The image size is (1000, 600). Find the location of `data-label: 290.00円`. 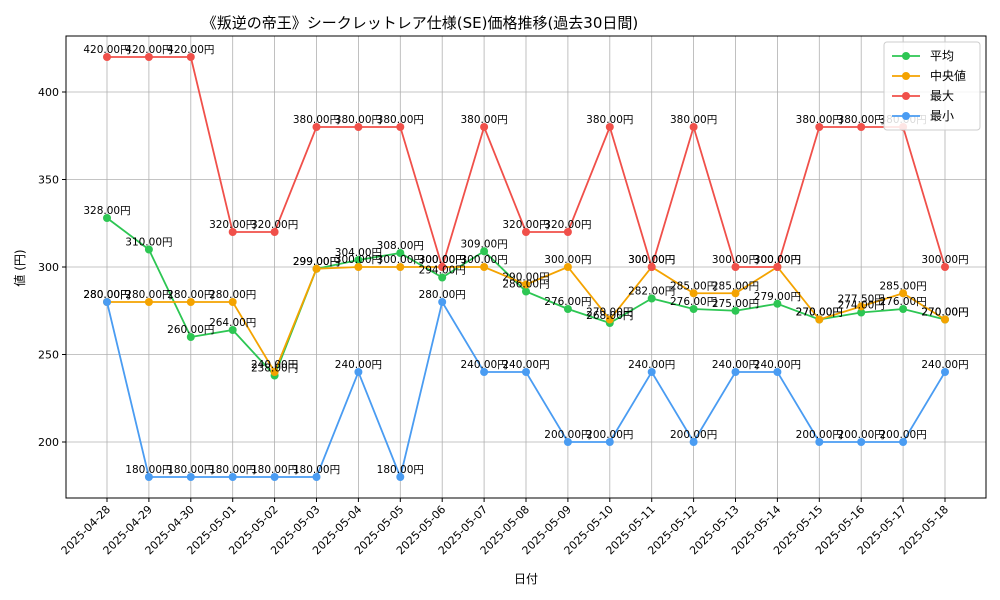

data-label: 290.00円 is located at coordinates (525, 278).